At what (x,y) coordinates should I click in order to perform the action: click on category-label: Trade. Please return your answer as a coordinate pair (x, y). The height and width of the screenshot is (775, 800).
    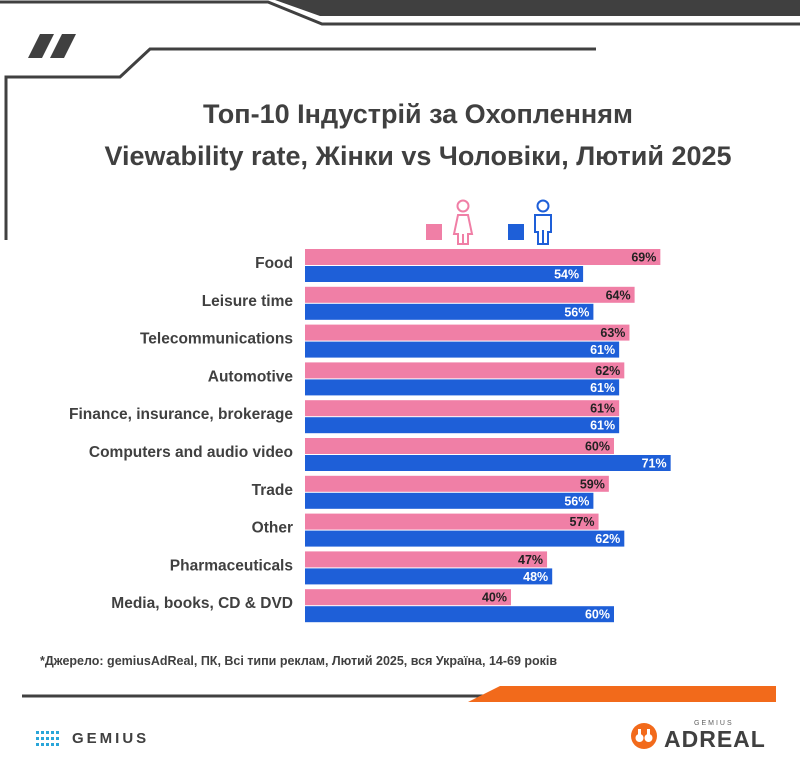
    Looking at the image, I should click on (273, 490).